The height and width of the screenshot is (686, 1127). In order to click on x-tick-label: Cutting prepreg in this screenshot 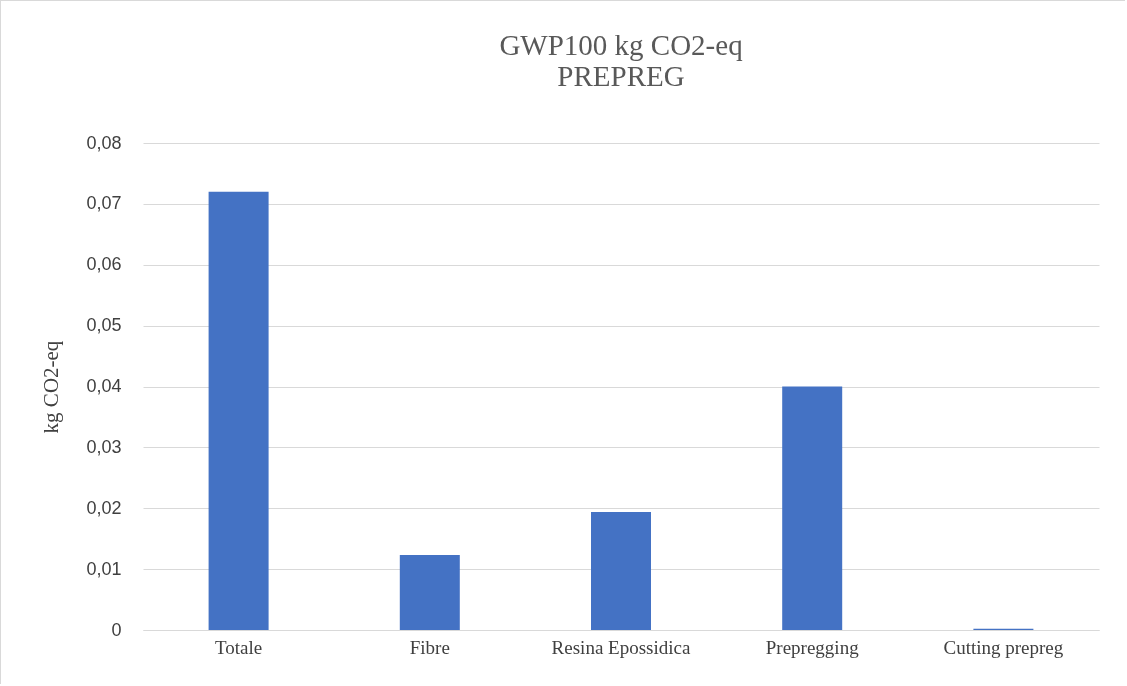, I will do `click(1003, 647)`.